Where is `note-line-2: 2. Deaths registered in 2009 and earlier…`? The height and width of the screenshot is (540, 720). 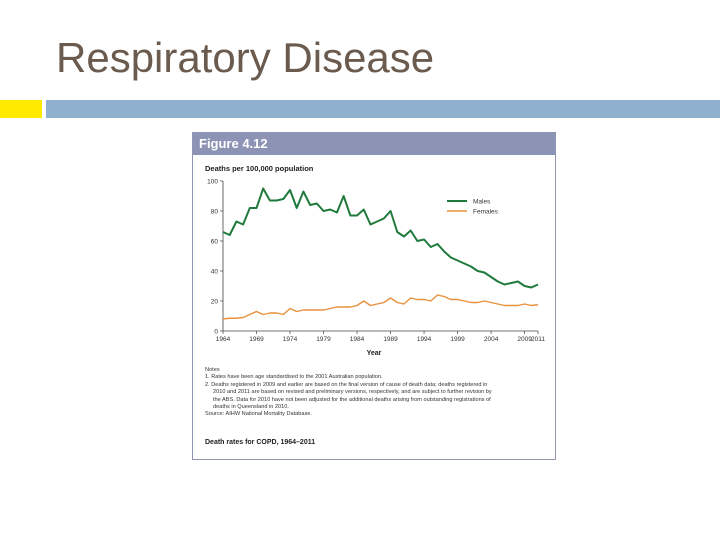
note-line-2: 2. Deaths registered in 2009 and earlier… is located at coordinates (346, 384).